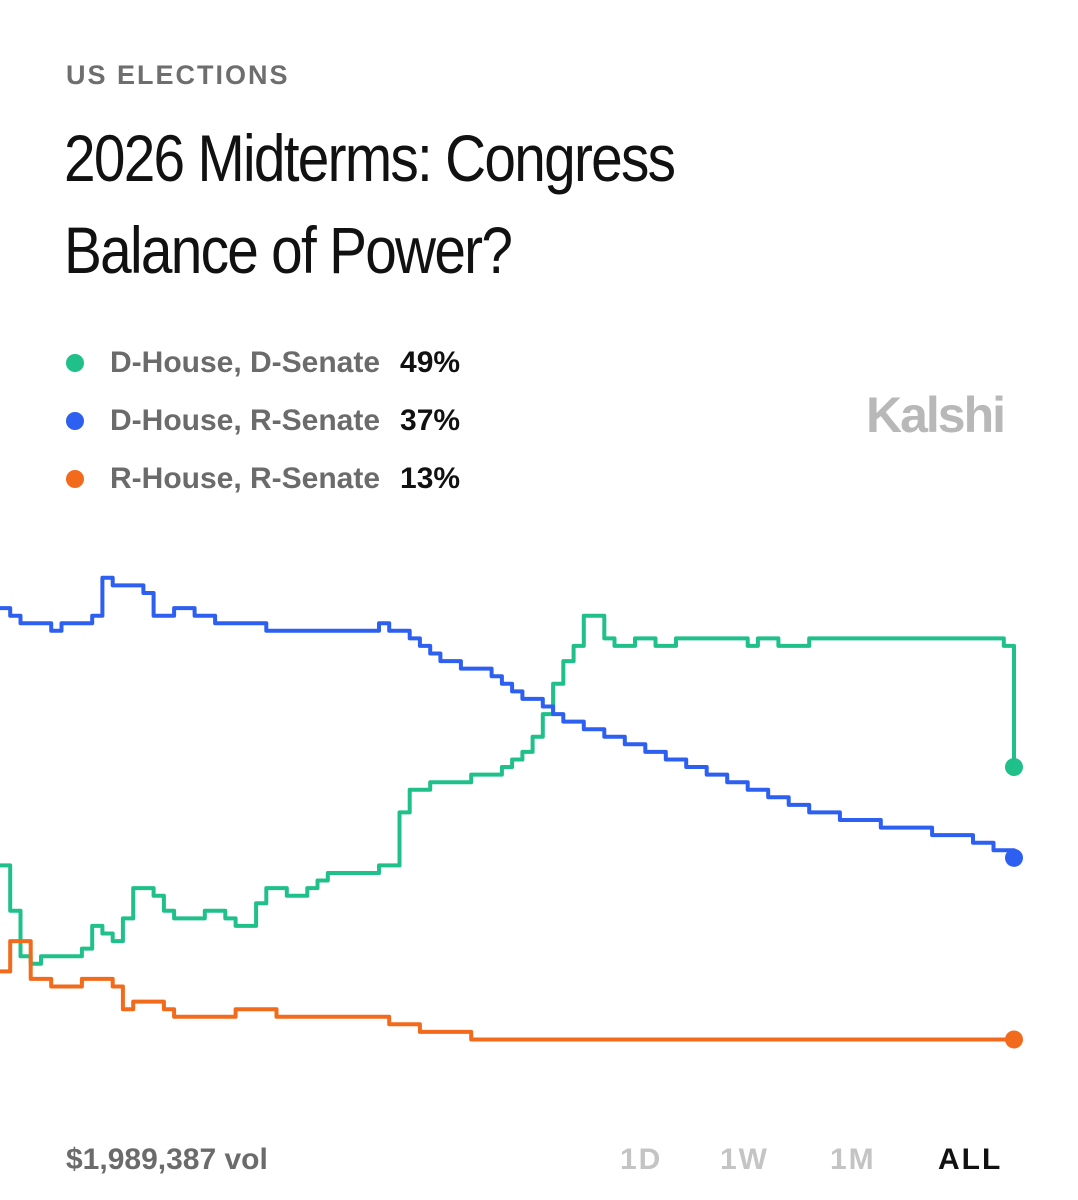  What do you see at coordinates (853, 1159) in the screenshot?
I see `range-1m-button: 1M` at bounding box center [853, 1159].